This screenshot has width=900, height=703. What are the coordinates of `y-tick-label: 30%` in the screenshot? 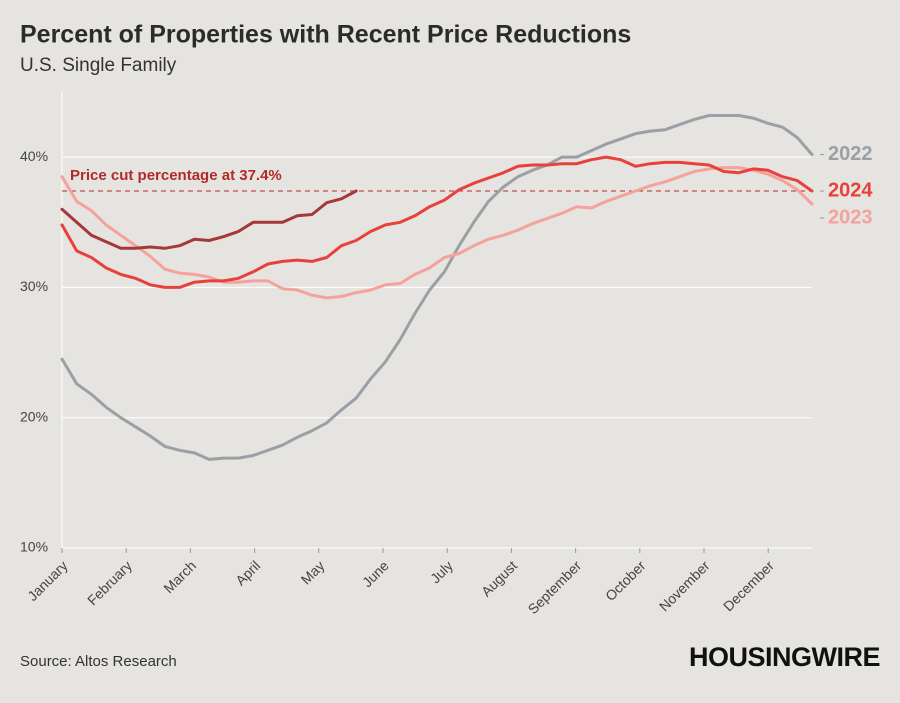 It's located at (34, 286).